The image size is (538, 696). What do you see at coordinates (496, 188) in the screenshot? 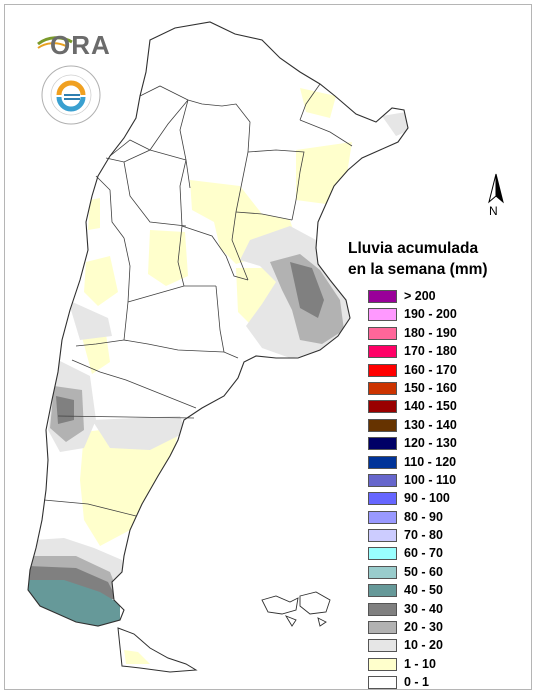
I see `north-arrow-icon` at bounding box center [496, 188].